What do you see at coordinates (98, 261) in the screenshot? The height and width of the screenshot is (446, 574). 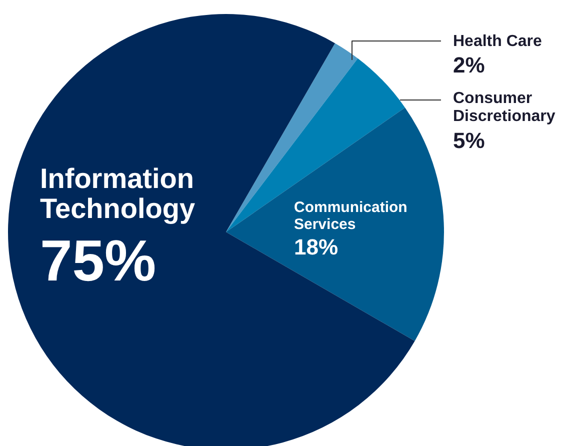 I see `data-label: 75%` at bounding box center [98, 261].